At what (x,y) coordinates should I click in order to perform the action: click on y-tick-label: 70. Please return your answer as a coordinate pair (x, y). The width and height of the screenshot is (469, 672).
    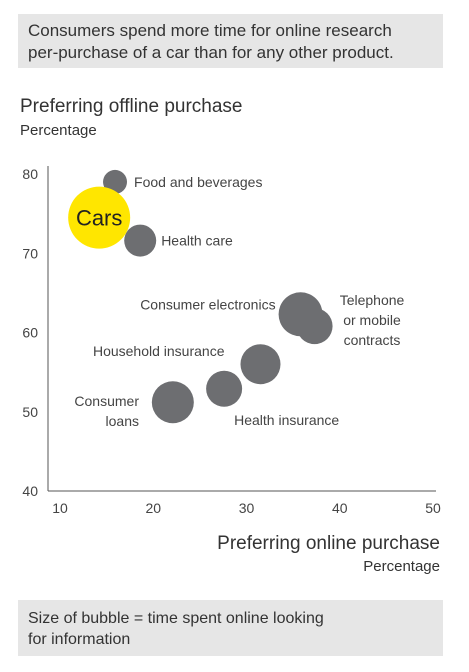
    Looking at the image, I should click on (30, 253).